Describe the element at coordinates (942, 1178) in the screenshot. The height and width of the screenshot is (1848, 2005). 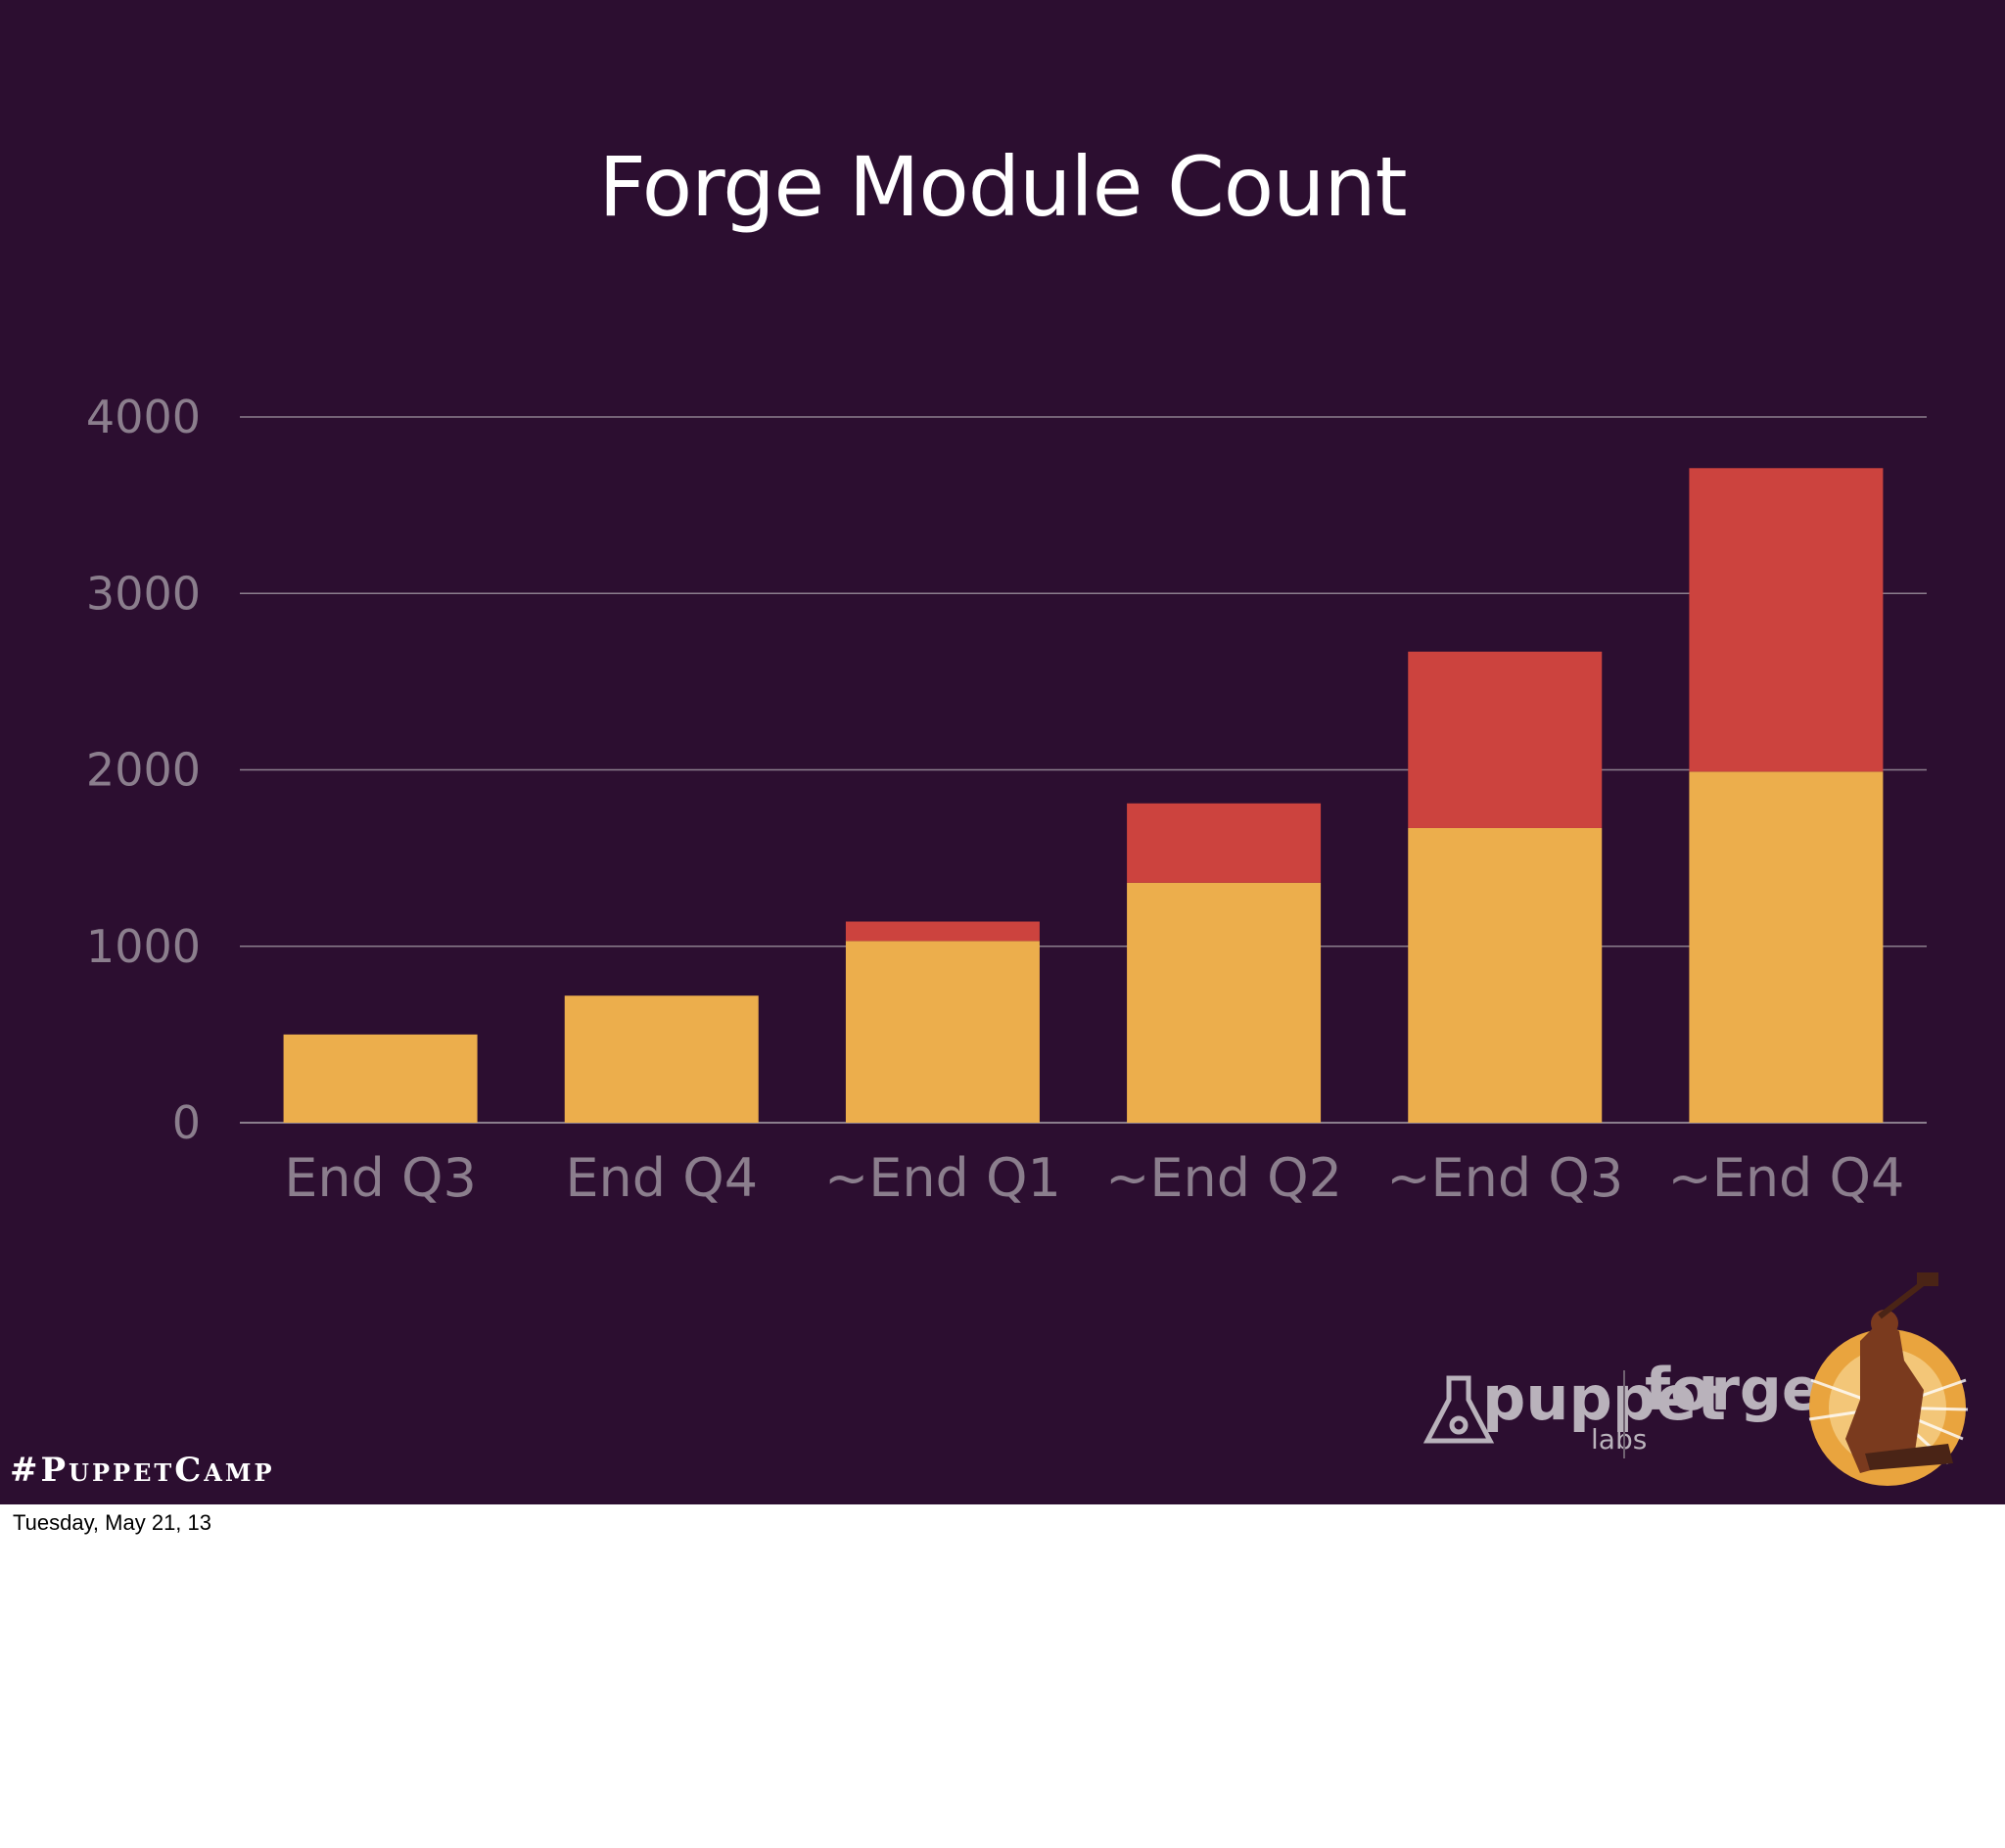
I see `x-category-label: ~End Q1` at that location.